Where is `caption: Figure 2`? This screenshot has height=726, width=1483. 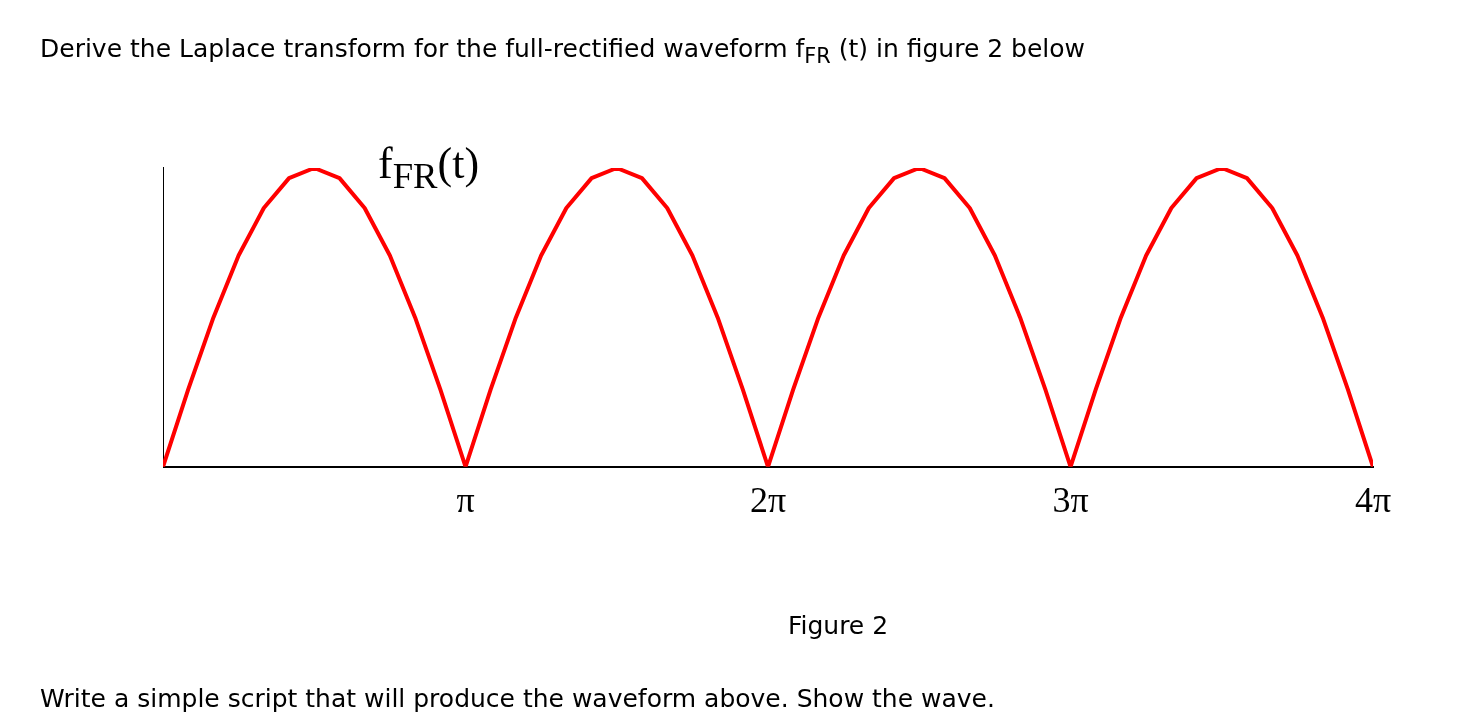
caption: Figure 2 is located at coordinates (838, 625).